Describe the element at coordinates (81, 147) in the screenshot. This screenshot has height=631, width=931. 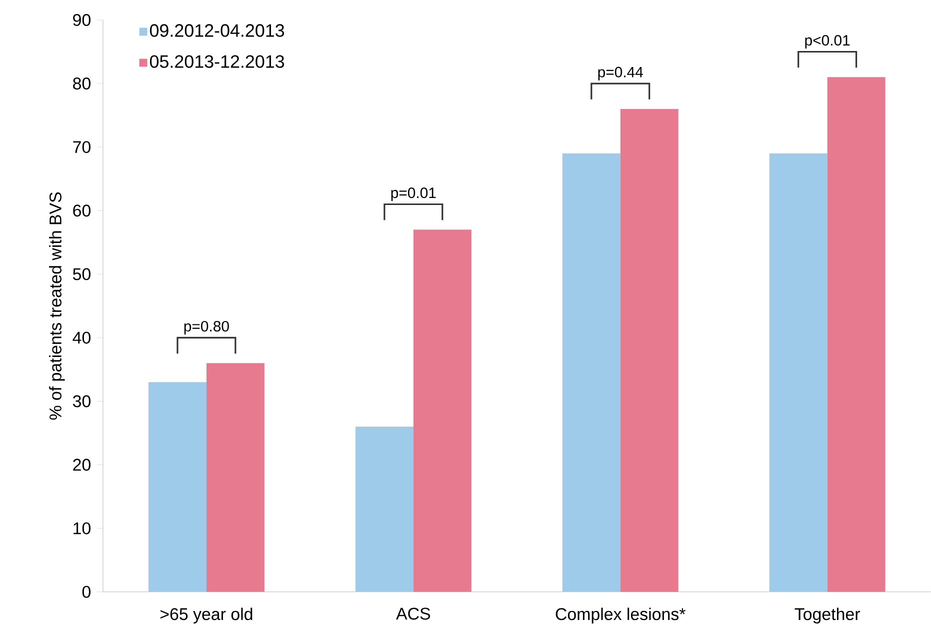
I see `y-tick-label: 70` at that location.